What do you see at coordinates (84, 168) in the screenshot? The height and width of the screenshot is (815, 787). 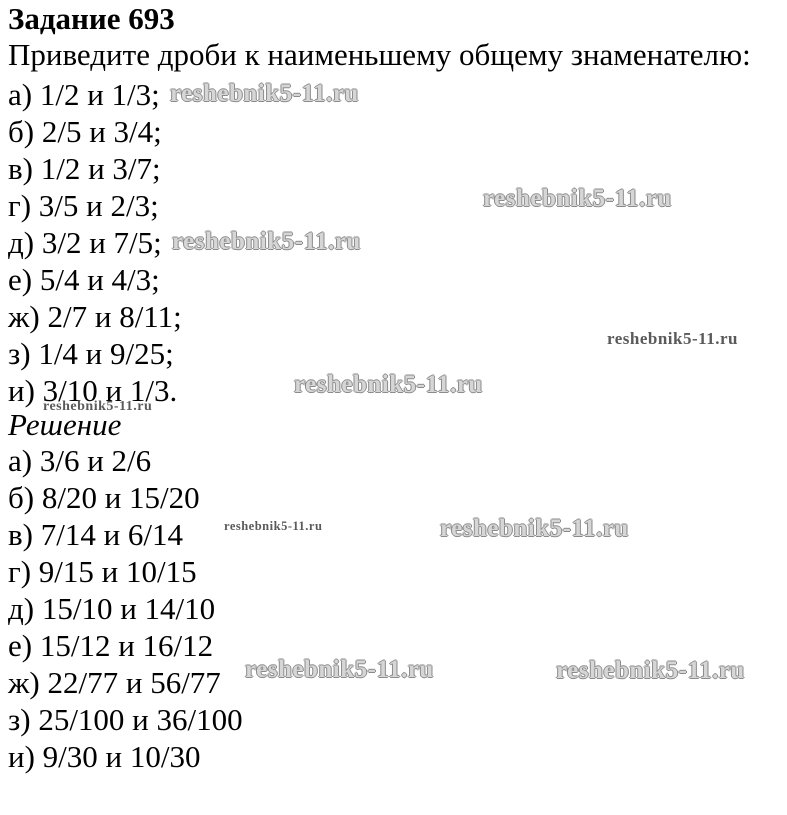 I see `problem-item-v: в) 1/2 и 3/7;` at bounding box center [84, 168].